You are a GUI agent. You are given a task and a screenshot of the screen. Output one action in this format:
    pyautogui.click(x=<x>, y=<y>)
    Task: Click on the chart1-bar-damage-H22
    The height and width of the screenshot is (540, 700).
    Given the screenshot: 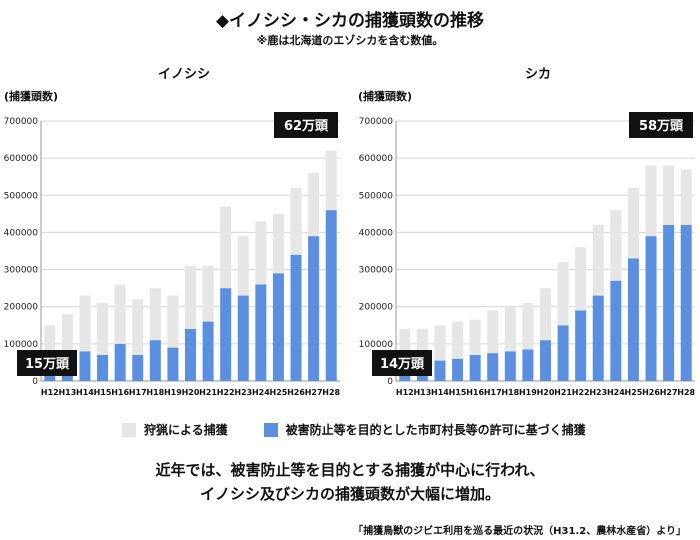 What is the action you would take?
    pyautogui.click(x=226, y=334)
    